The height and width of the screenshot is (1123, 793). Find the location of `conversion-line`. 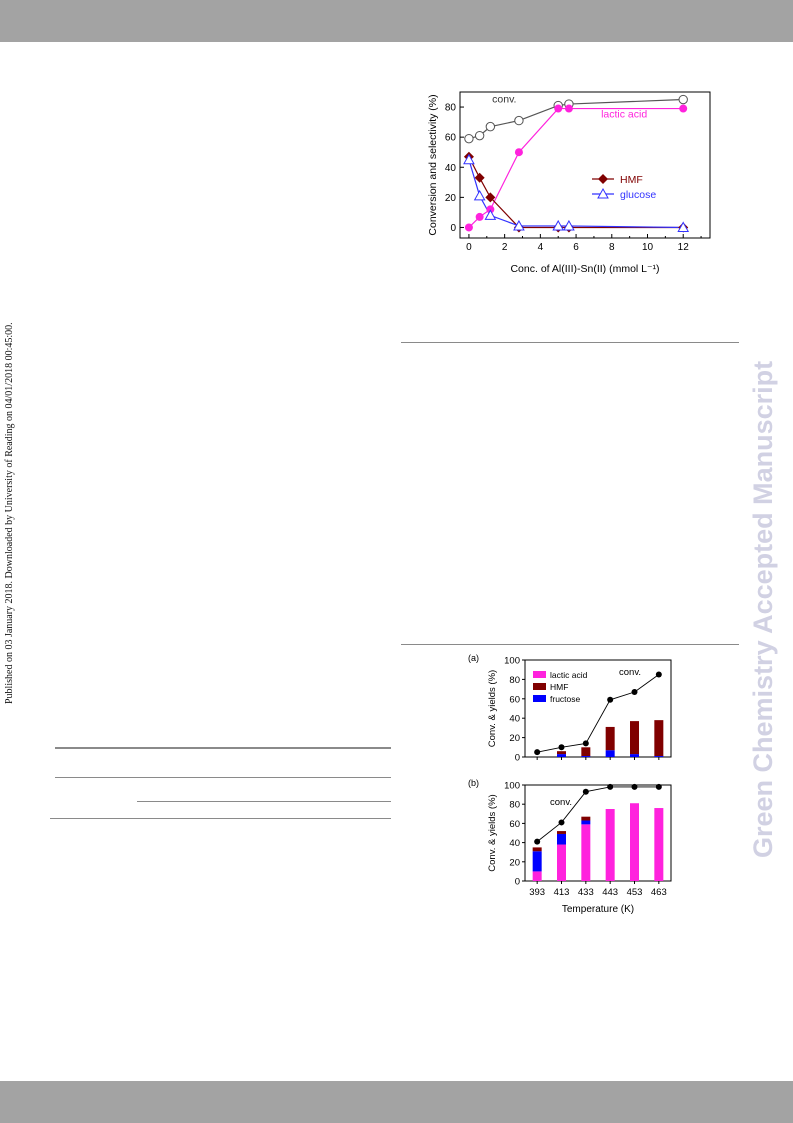

conversion-line is located at coordinates (597, 814).